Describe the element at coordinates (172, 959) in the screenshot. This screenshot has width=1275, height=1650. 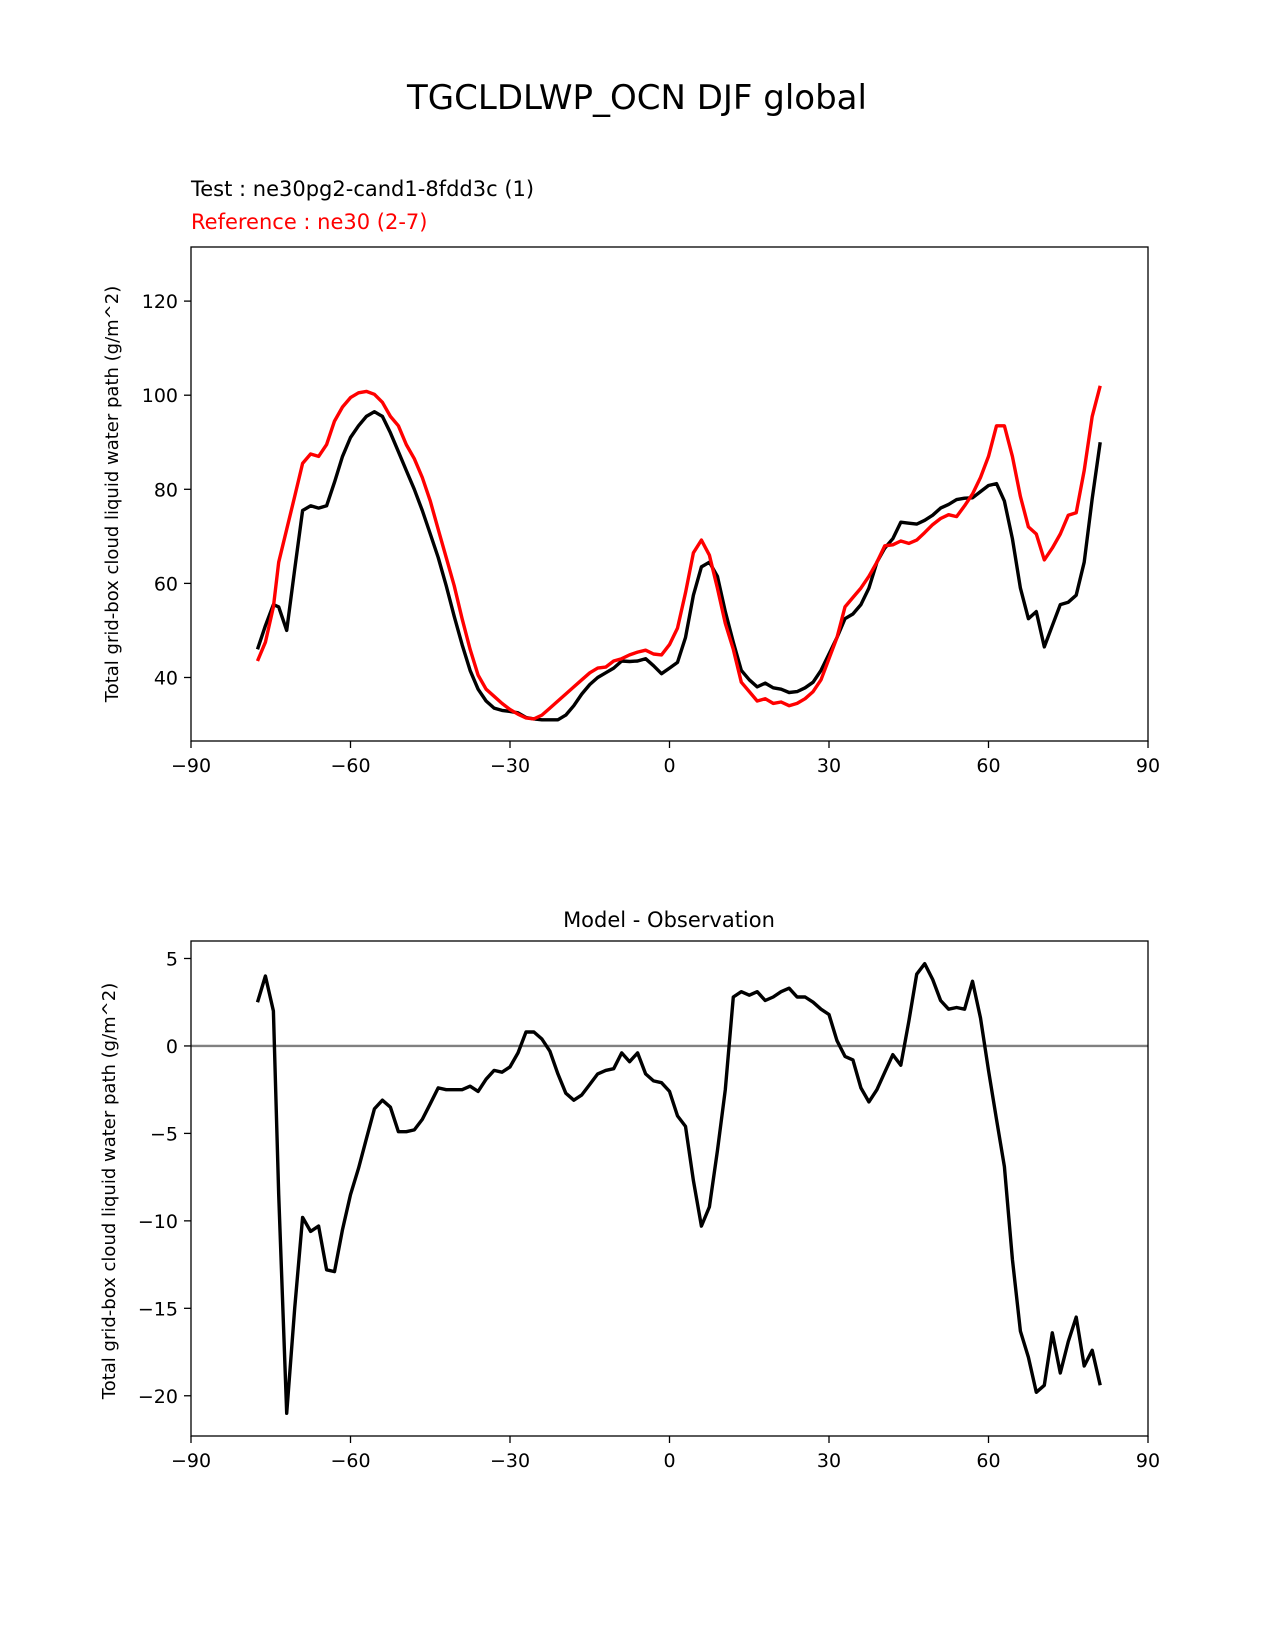
I see `bottom-ytick-label: 5` at that location.